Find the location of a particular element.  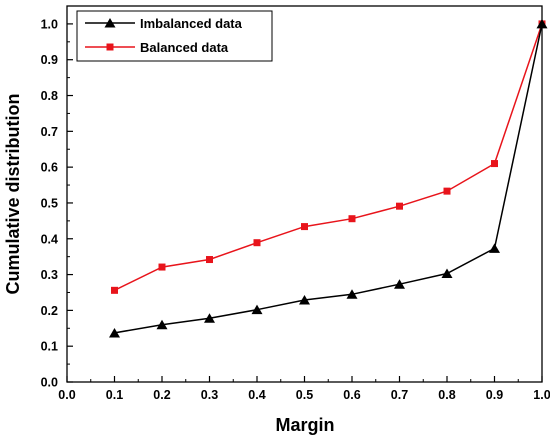

y-axis-title: Cumulative distribution is located at coordinates (13, 193).